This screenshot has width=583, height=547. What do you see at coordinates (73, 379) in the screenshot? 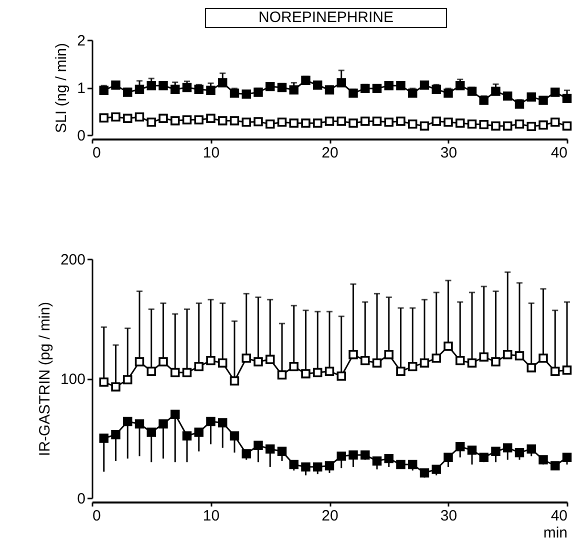
I see `y-tick-label: 100` at bounding box center [73, 379].